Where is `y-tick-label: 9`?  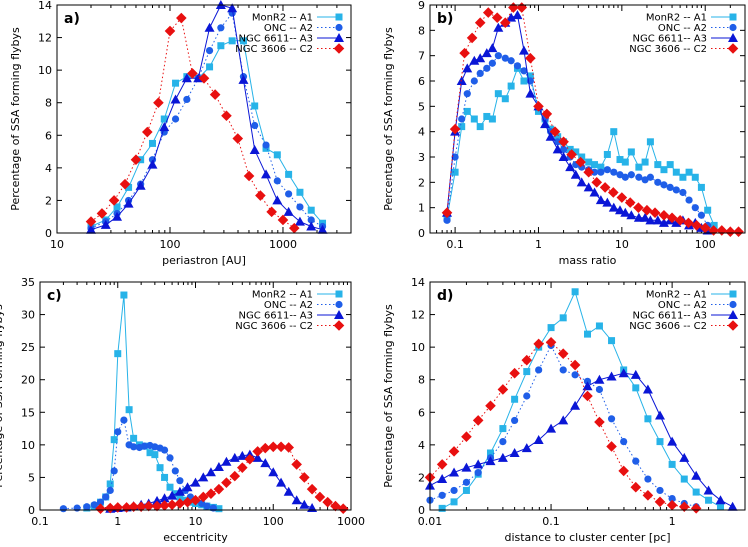 y-tick-label: 9 is located at coordinates (421, 6).